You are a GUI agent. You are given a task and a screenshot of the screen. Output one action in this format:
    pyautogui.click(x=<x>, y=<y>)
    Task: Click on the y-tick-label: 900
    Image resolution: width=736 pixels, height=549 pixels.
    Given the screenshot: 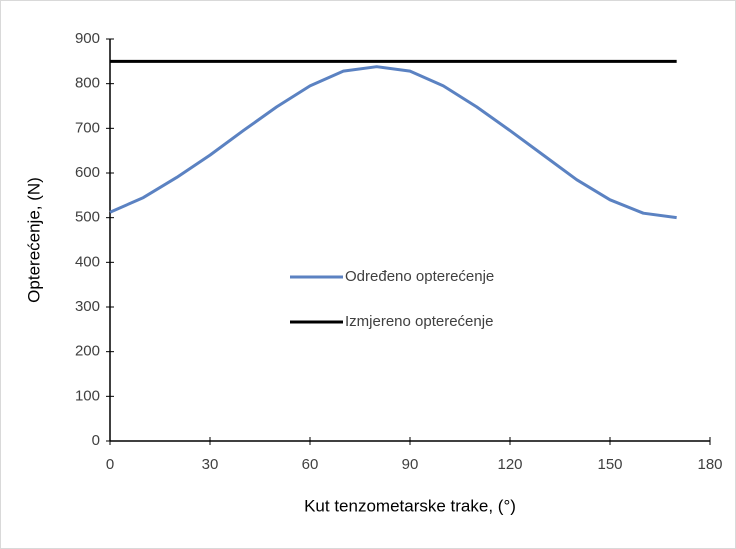 What is the action you would take?
    pyautogui.click(x=87, y=38)
    